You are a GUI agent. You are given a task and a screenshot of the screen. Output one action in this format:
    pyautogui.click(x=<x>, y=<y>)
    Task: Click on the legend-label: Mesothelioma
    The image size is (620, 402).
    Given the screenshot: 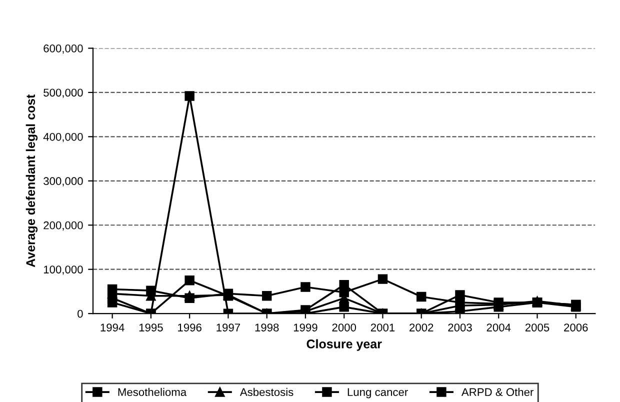 What is the action you would take?
    pyautogui.click(x=152, y=392)
    